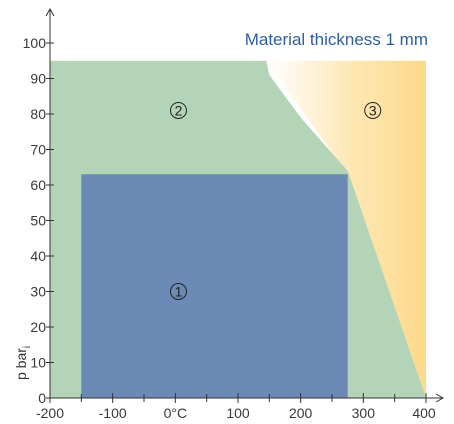 The width and height of the screenshot is (454, 424). I want to click on region-1-marker: 1, so click(178, 291).